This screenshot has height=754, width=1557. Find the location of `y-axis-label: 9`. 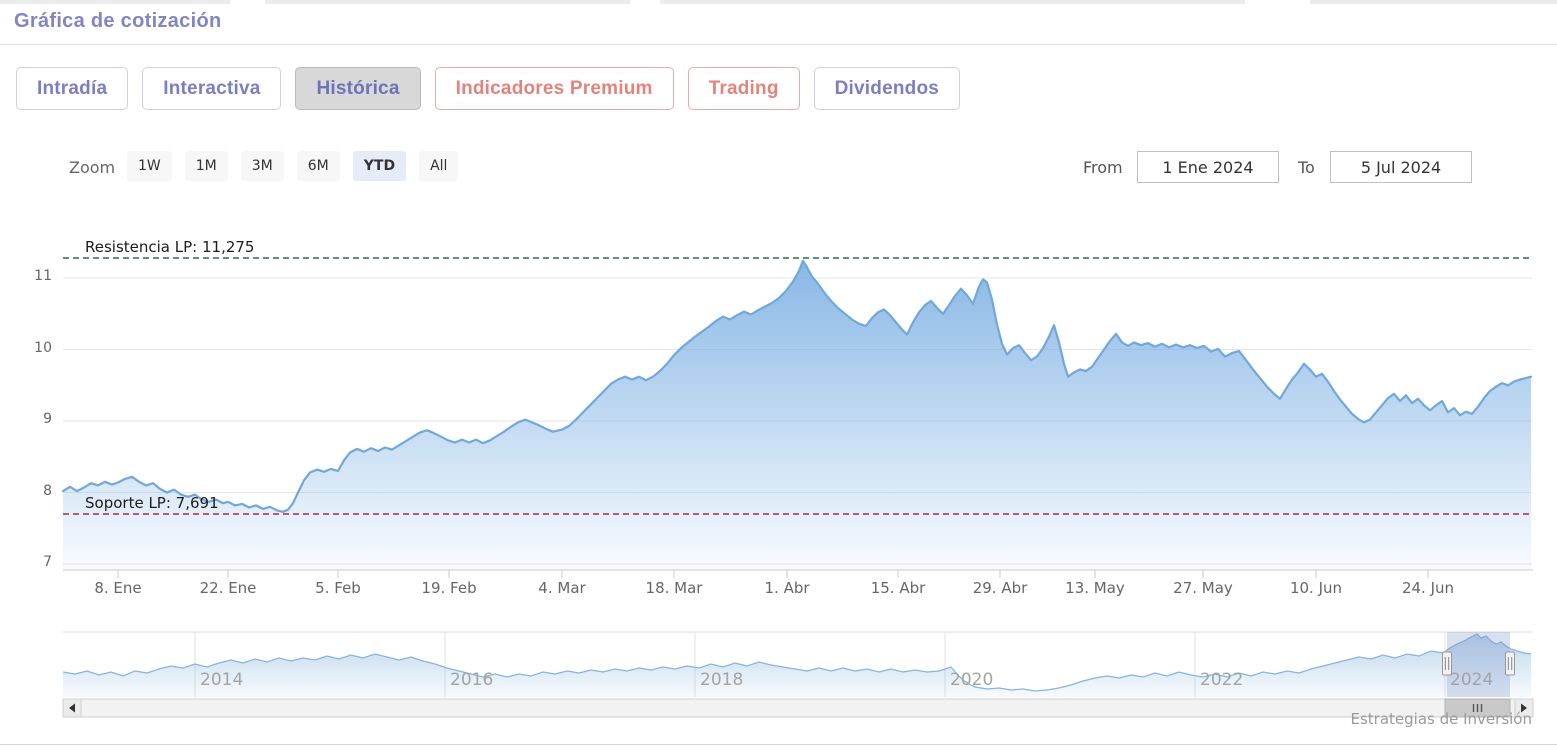

y-axis-label: 9 is located at coordinates (47, 419).